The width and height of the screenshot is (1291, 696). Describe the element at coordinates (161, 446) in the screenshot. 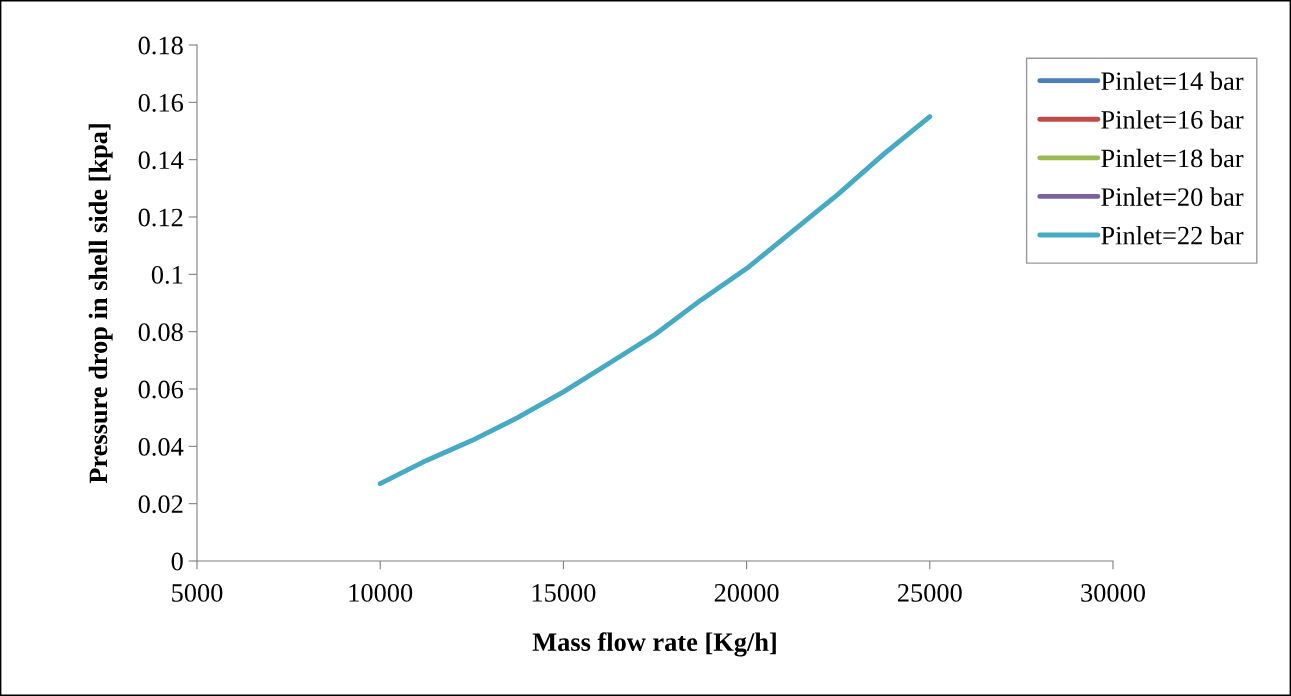

I see `y-tick-label: 0.04` at that location.